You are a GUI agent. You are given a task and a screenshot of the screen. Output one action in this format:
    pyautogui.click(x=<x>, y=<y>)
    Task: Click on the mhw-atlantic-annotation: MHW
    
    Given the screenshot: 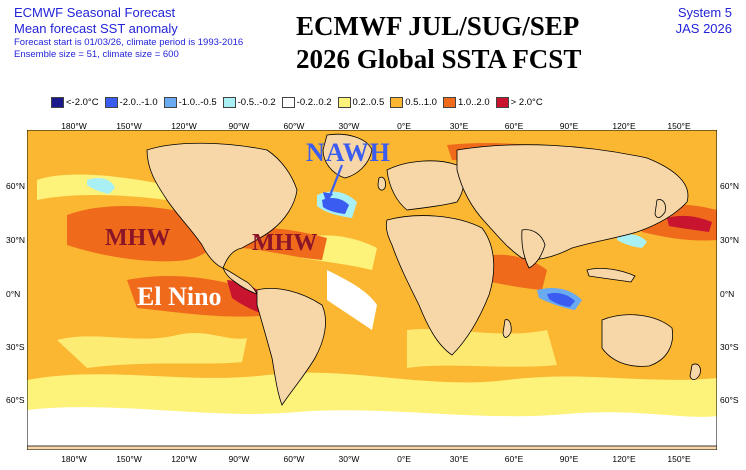 What is the action you would take?
    pyautogui.click(x=285, y=243)
    